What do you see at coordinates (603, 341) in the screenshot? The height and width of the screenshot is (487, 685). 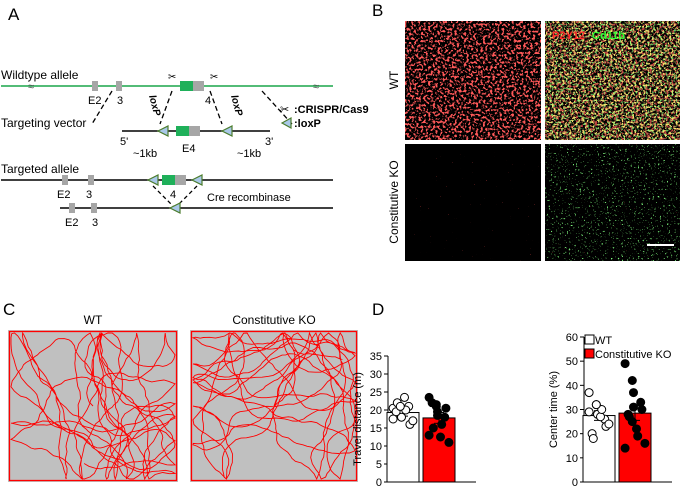 I see `legend-label-wt: WT` at bounding box center [603, 341].